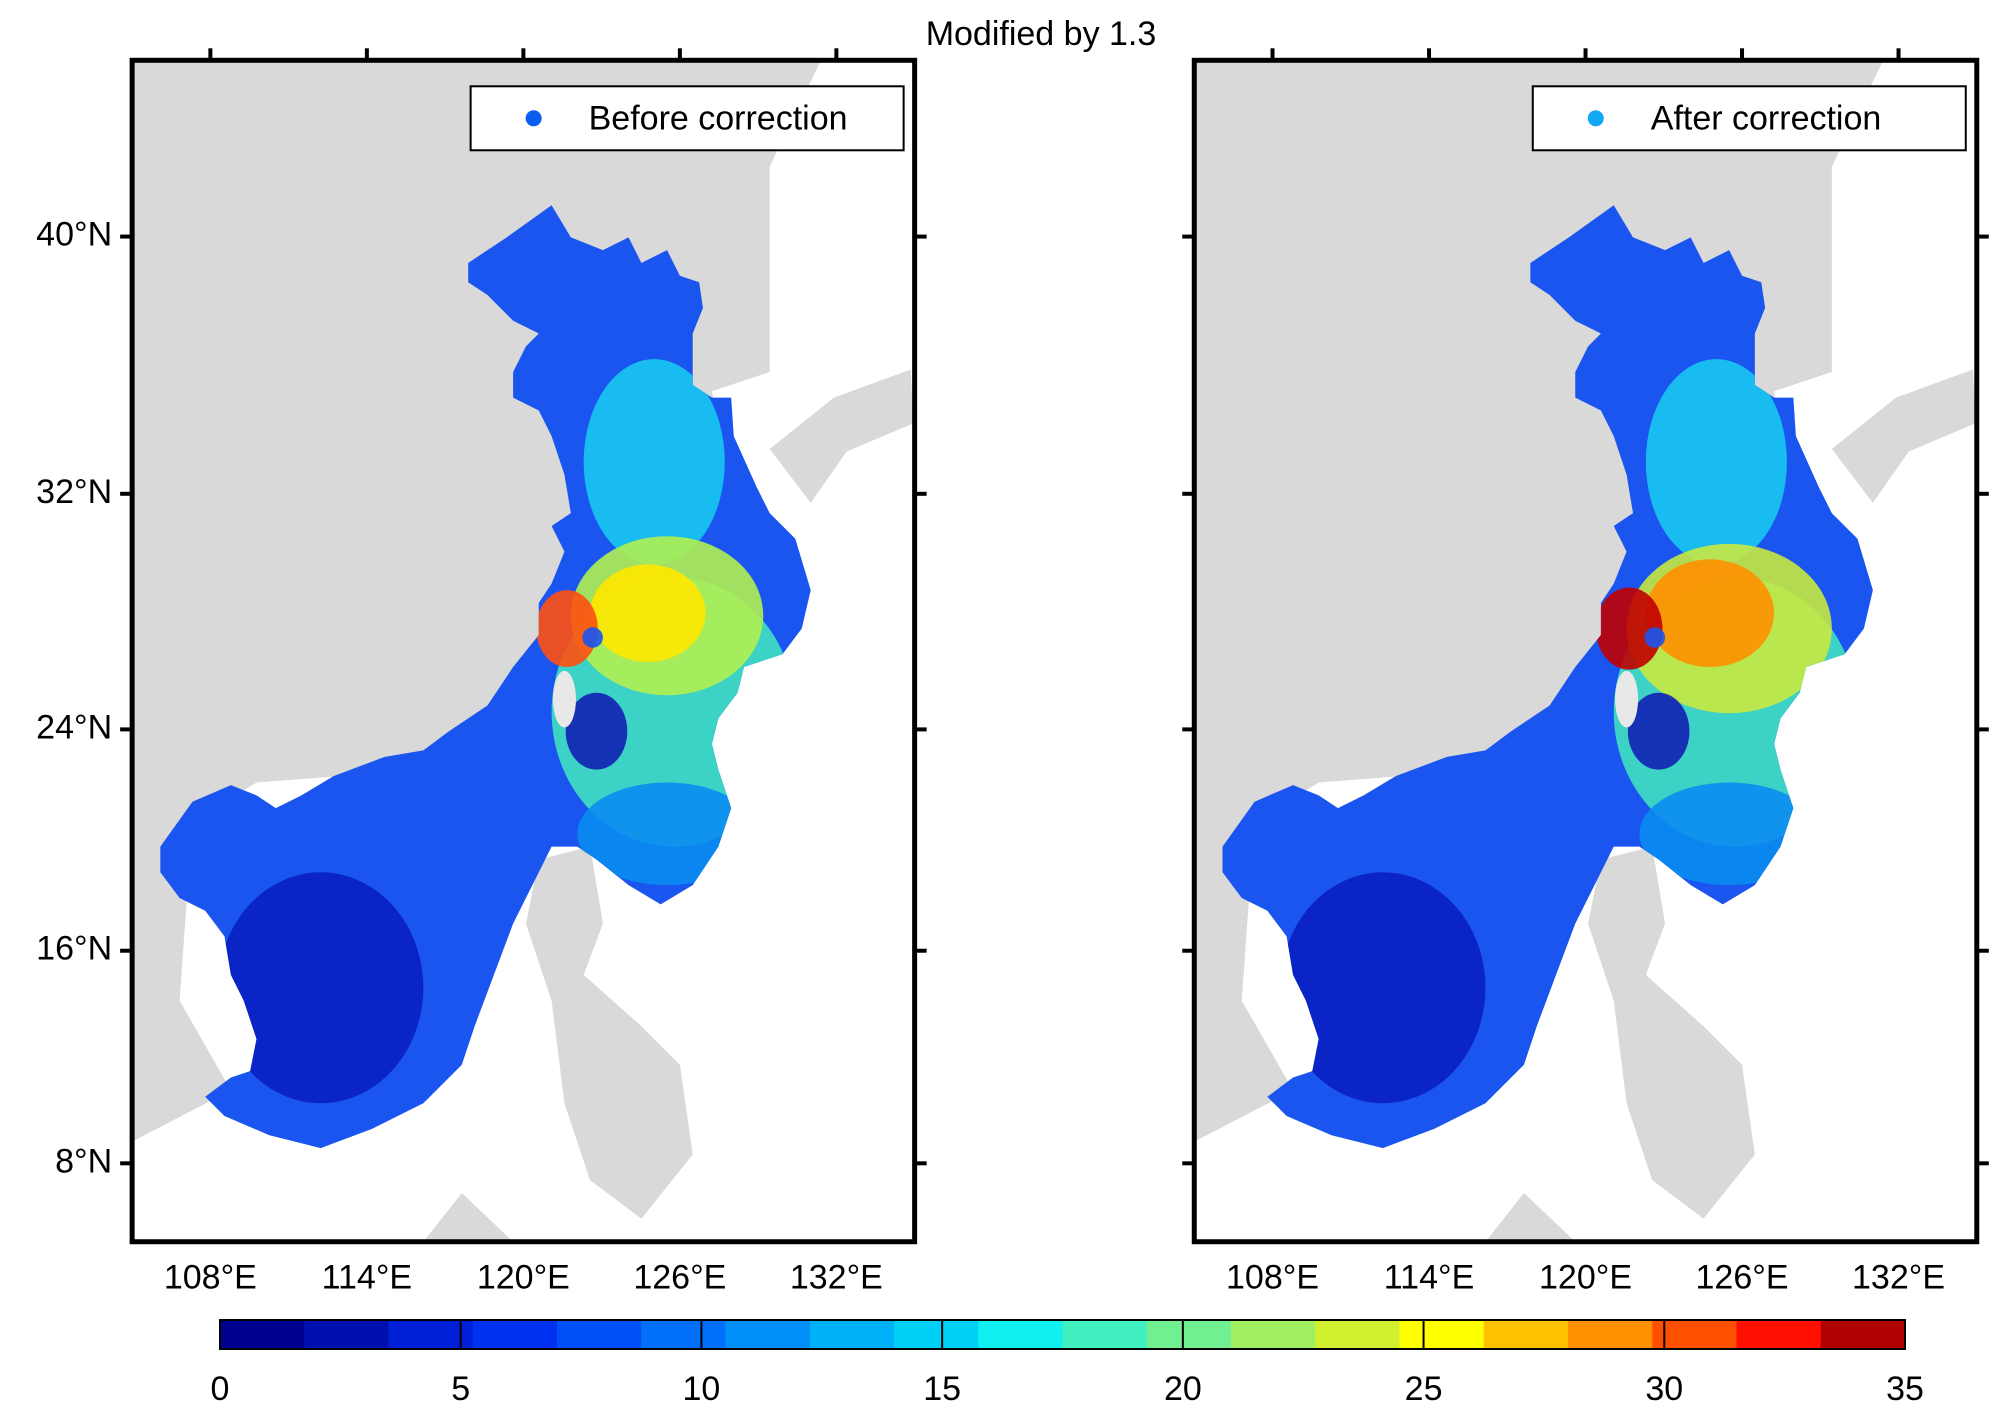 The height and width of the screenshot is (1426, 2005). What do you see at coordinates (1041, 34) in the screenshot?
I see `chart-title: Modified by 1.3` at bounding box center [1041, 34].